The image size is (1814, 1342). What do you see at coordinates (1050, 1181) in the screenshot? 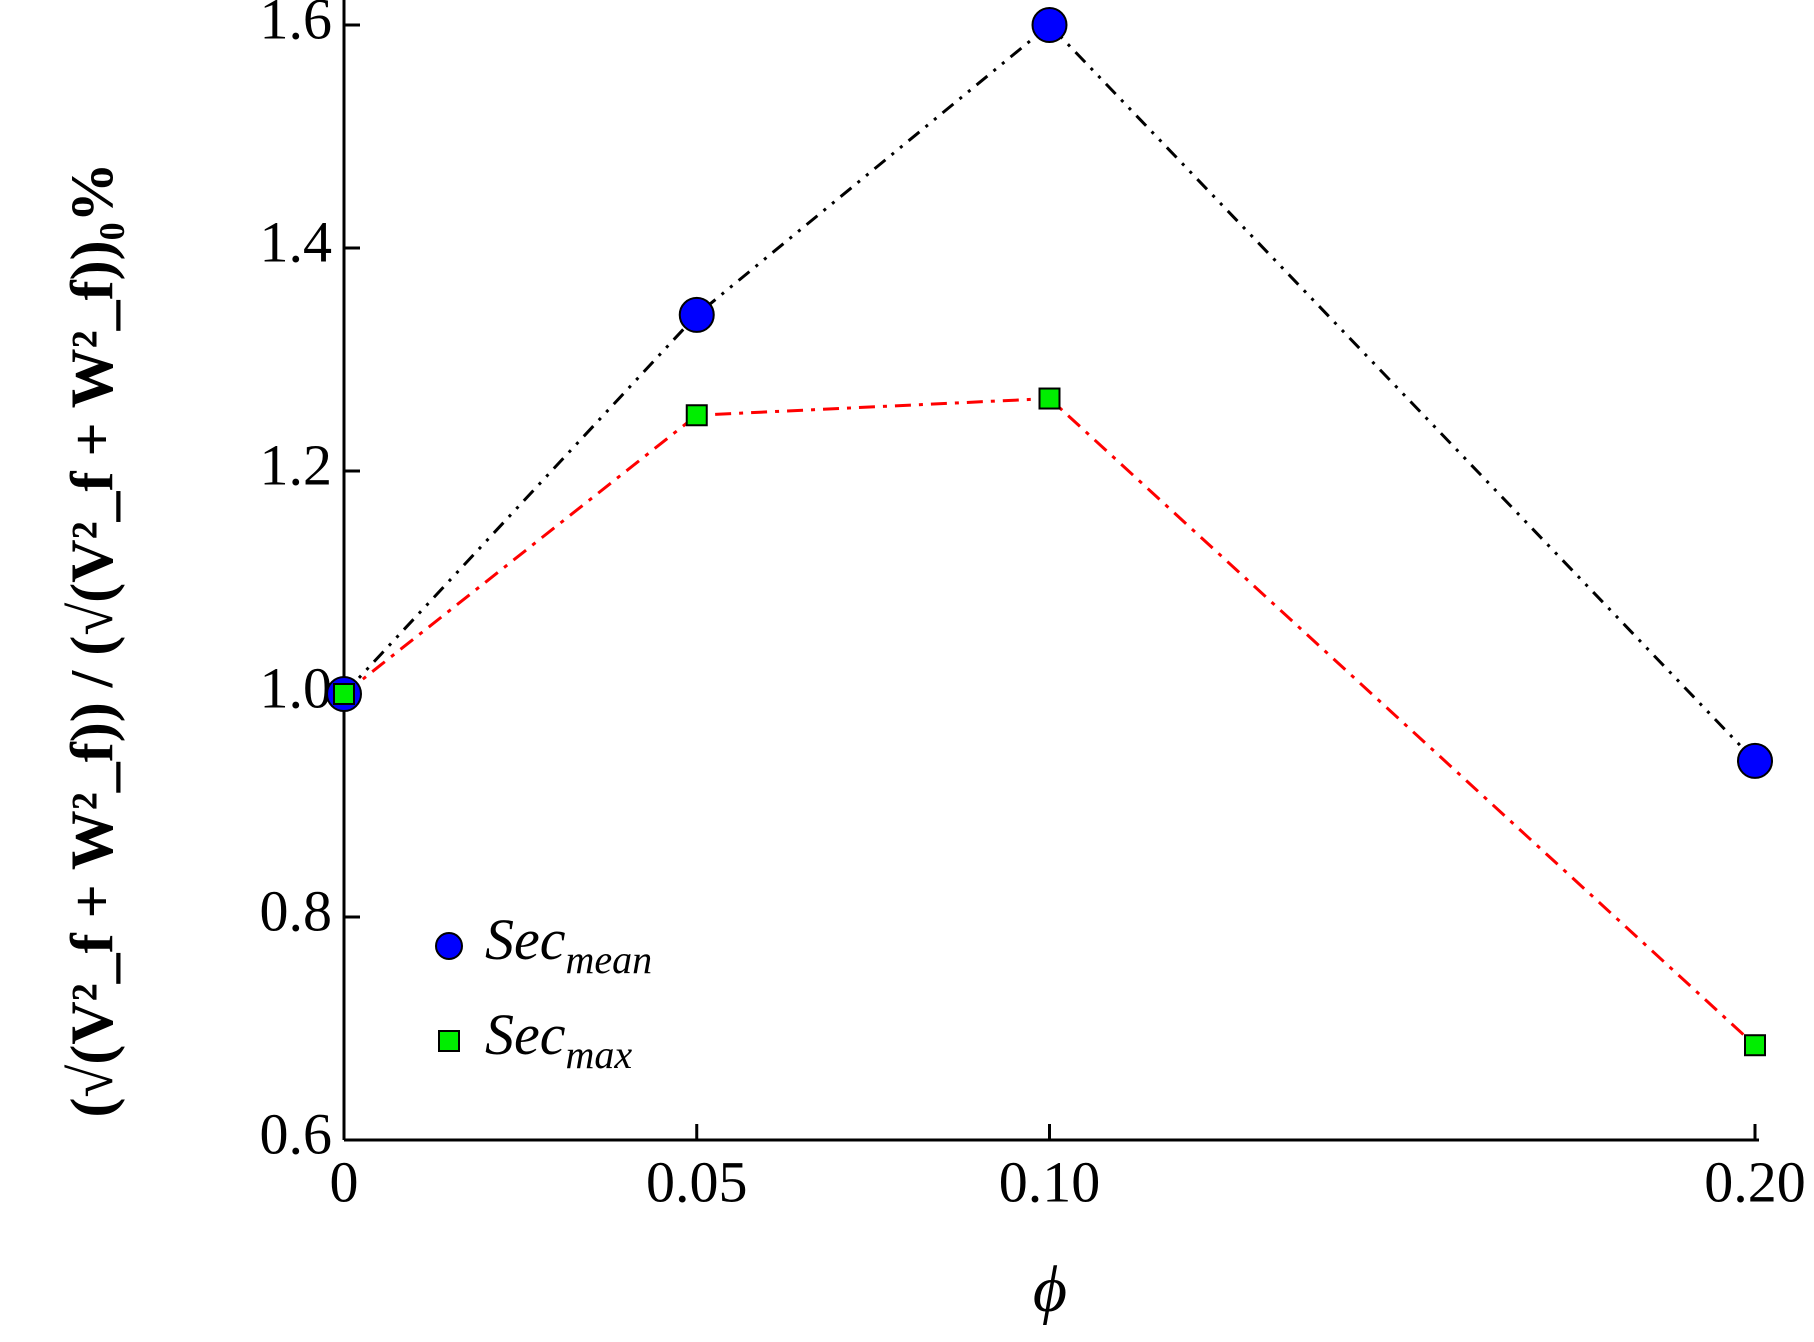
I see `x-tick-label: 0.10` at bounding box center [1050, 1181].